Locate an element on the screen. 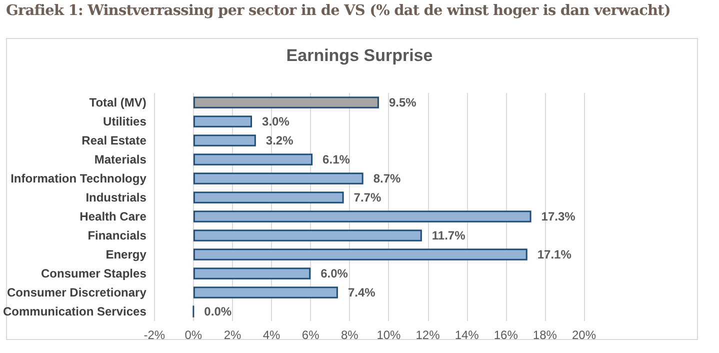 The image size is (719, 353). data-label: 3.2% is located at coordinates (280, 141).